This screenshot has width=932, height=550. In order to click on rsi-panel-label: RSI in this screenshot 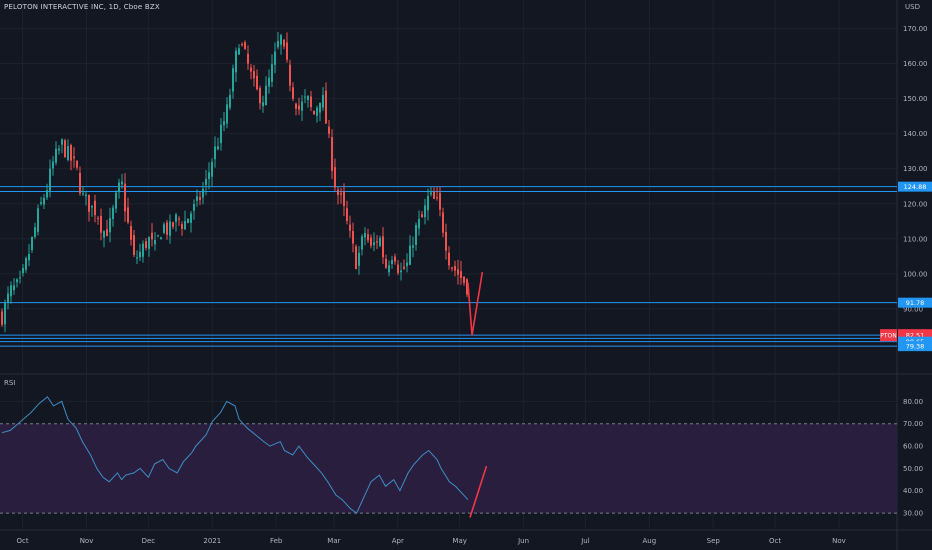, I will do `click(10, 383)`.